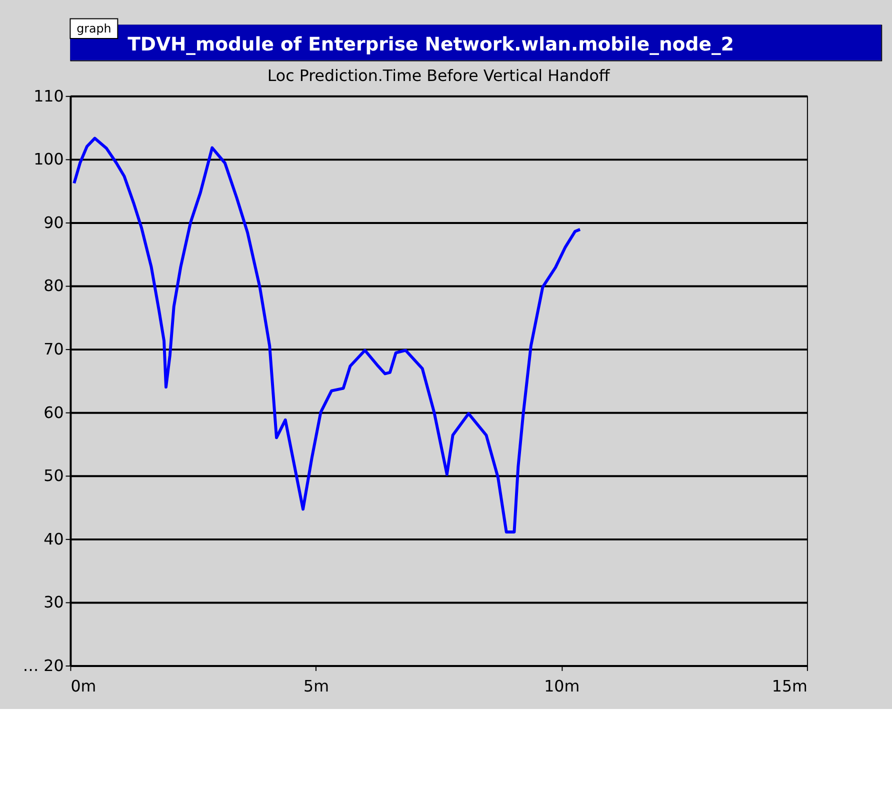 The image size is (892, 787). What do you see at coordinates (562, 686) in the screenshot?
I see `x-tick-label: 10m` at bounding box center [562, 686].